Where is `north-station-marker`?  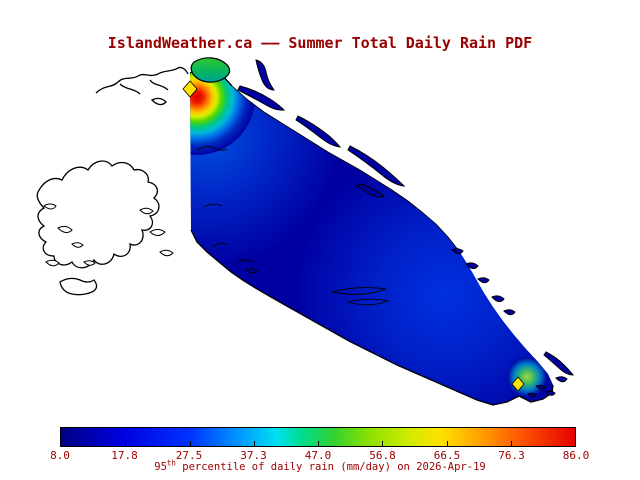
north-station-marker is located at coordinates (190, 89).